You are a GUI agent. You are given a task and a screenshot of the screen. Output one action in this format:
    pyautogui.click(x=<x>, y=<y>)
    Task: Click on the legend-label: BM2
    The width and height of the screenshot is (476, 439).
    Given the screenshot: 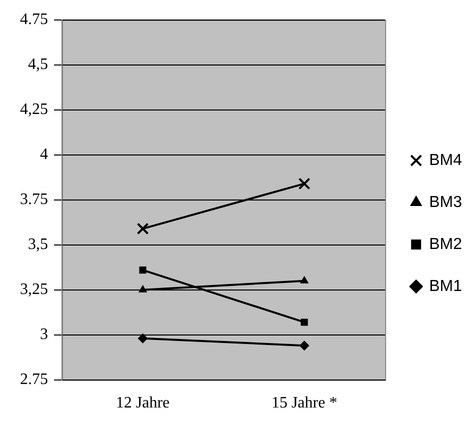 What is the action you would take?
    pyautogui.click(x=445, y=244)
    